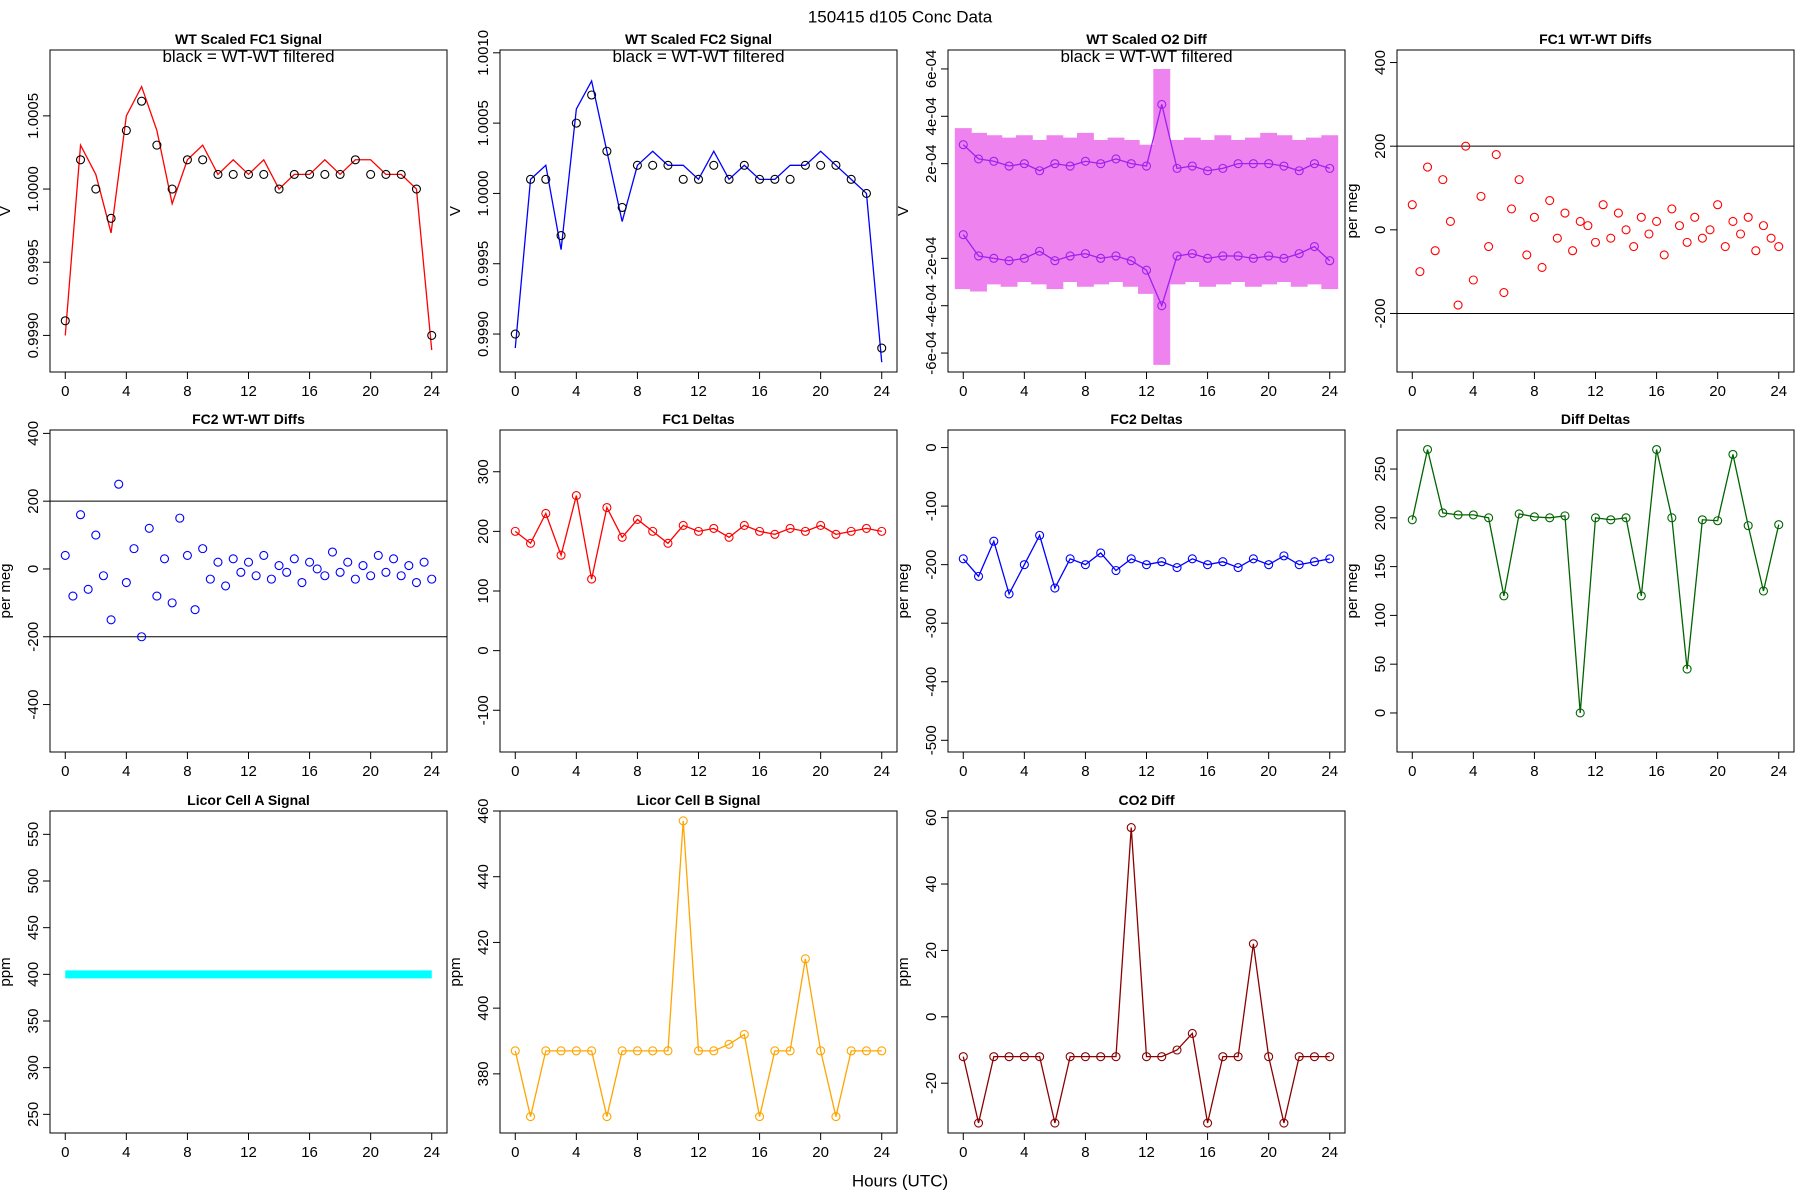 Image resolution: width=1800 pixels, height=1200 pixels. What do you see at coordinates (931, 163) in the screenshot?
I see `y-tick-label: 2e-04` at bounding box center [931, 163].